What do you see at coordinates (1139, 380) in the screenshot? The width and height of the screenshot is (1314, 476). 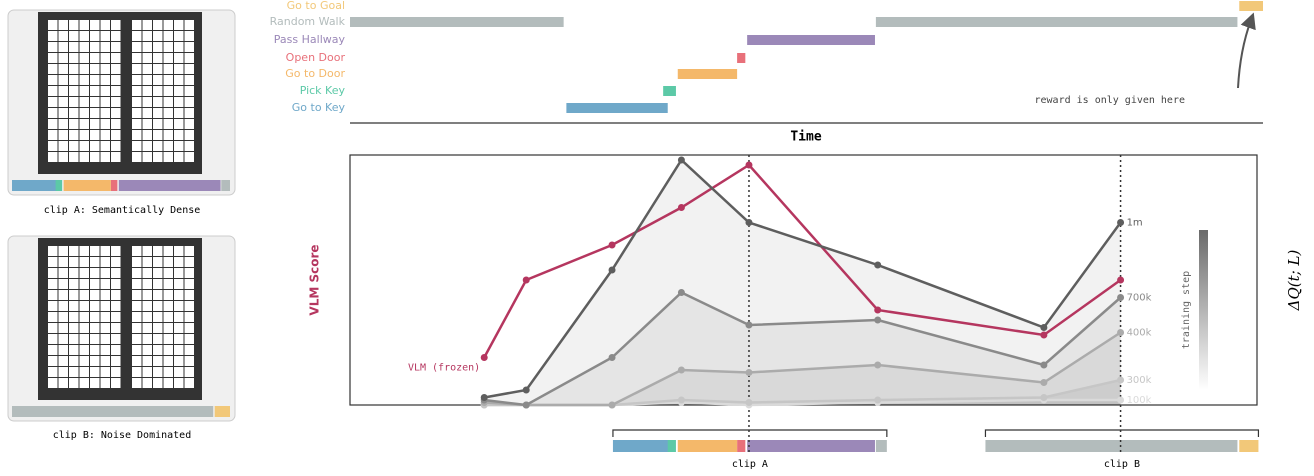 I see `series-label: 300k` at bounding box center [1139, 380].